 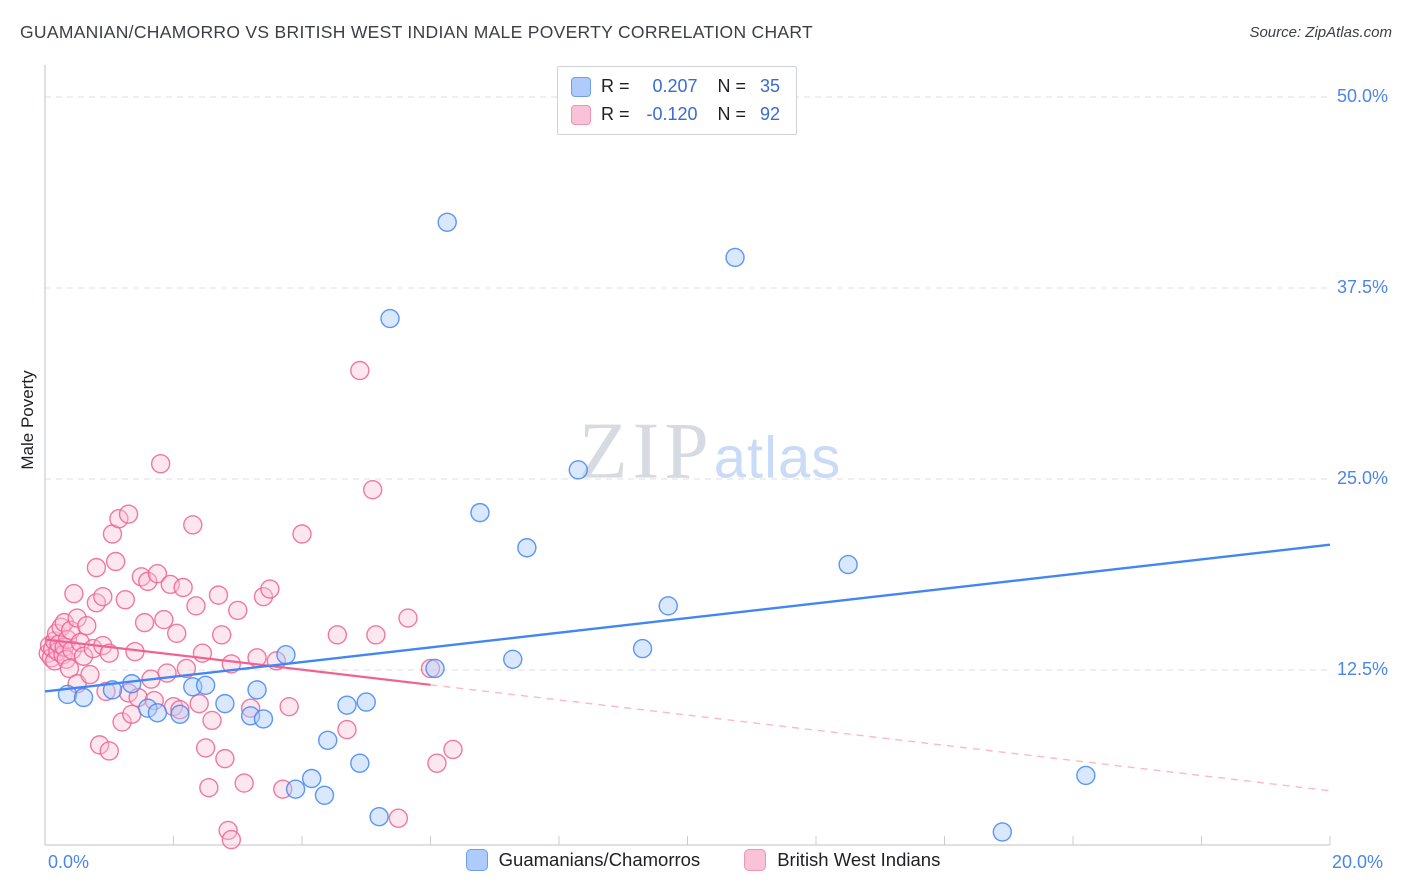 I want to click on y-tick-12-5: 12.5%, so click(x=1363, y=669).